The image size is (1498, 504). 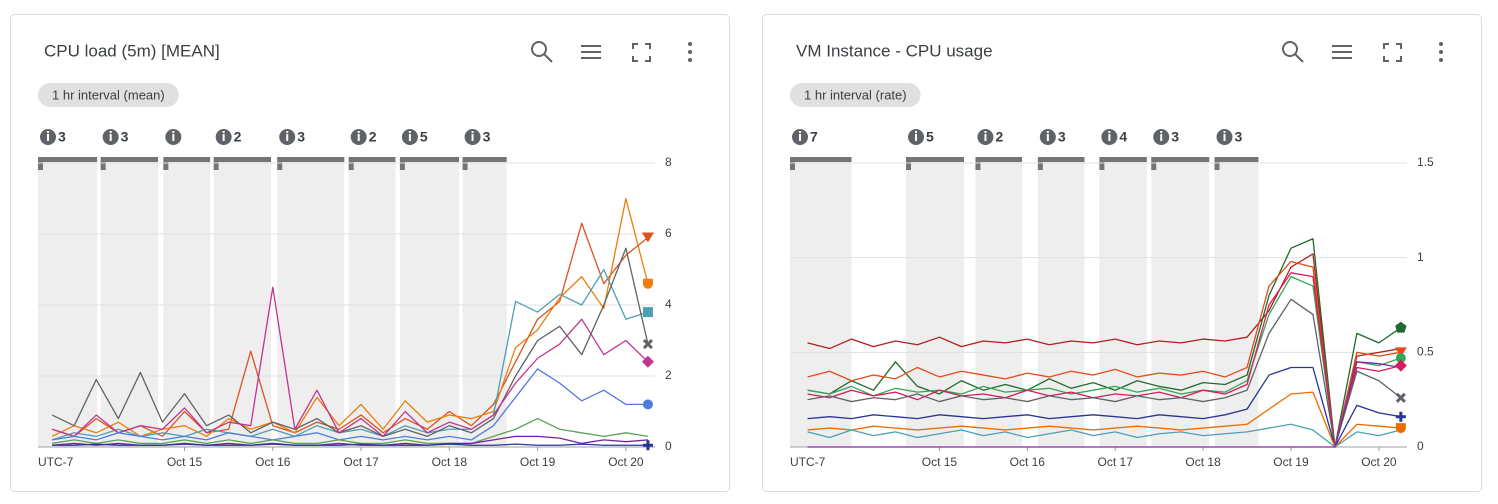 I want to click on interval-label: 1 hr interval (mean), so click(x=108, y=94).